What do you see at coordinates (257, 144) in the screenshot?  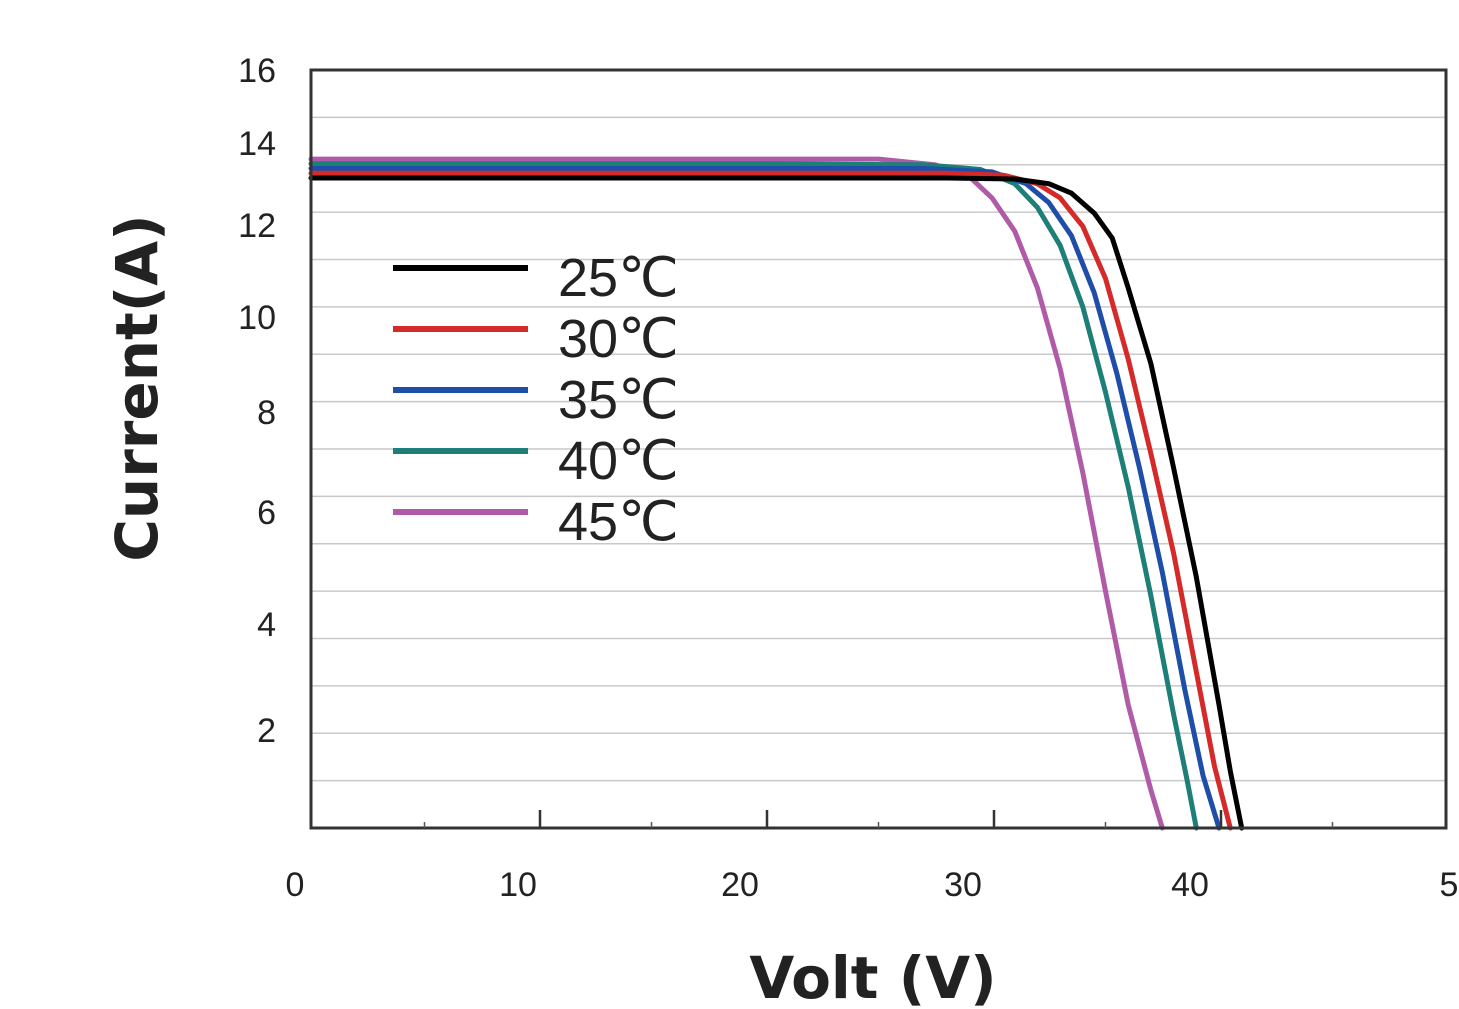 I see `y-tick-label: 14` at bounding box center [257, 144].